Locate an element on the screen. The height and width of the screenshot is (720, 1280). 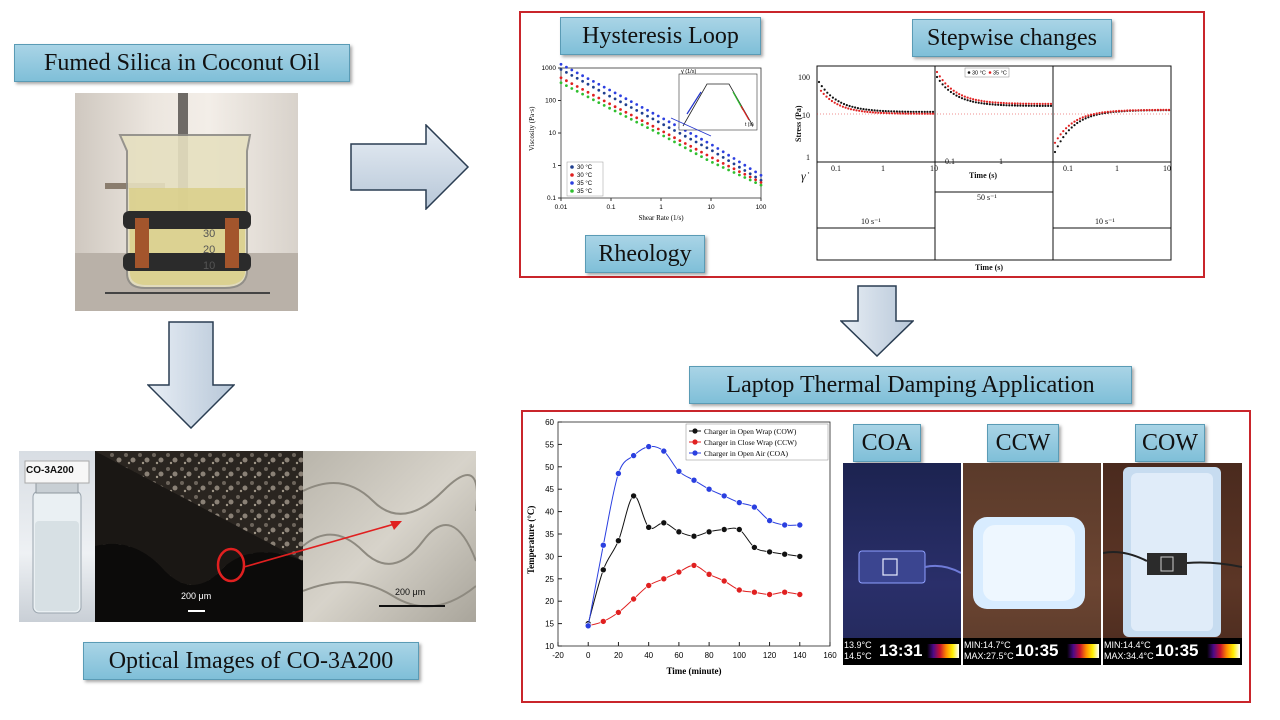
visc-xtick-label: 10 is located at coordinates (711, 207).